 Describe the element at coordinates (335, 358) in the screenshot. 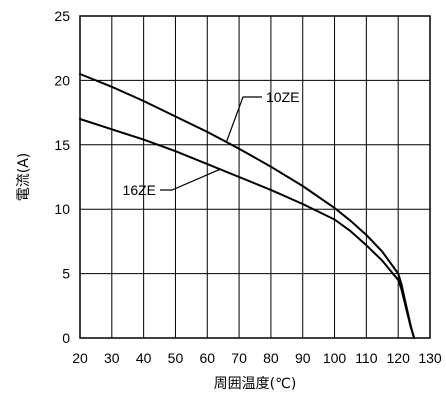

I see `x-tick-label: 100` at that location.